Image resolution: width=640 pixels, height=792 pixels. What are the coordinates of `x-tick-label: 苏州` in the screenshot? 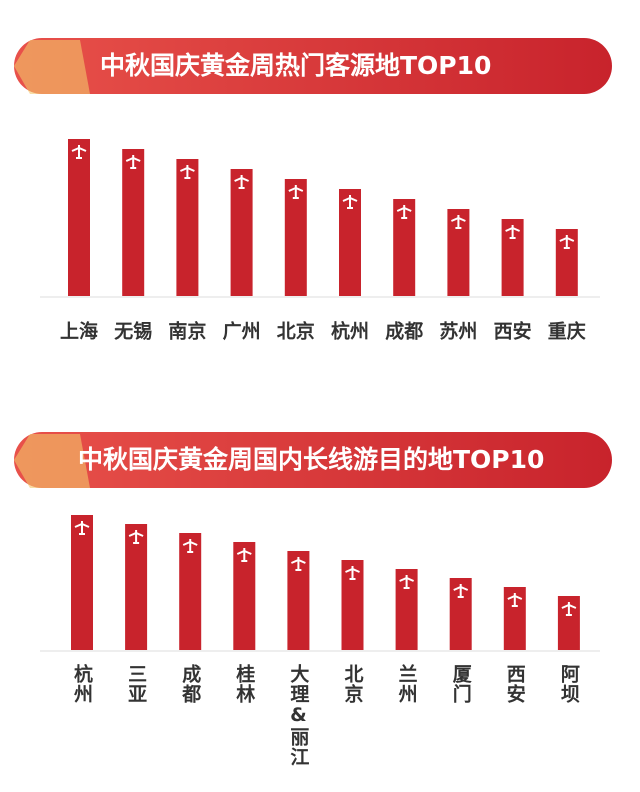 It's located at (458, 331).